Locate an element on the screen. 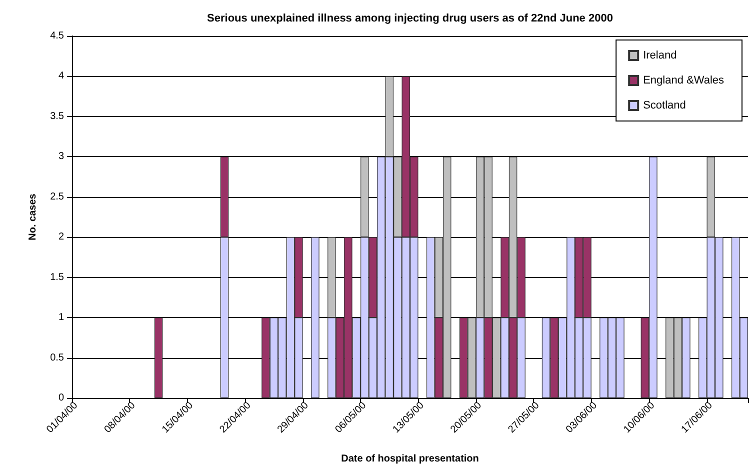  y-tick-label: 2.5 is located at coordinates (57, 196).